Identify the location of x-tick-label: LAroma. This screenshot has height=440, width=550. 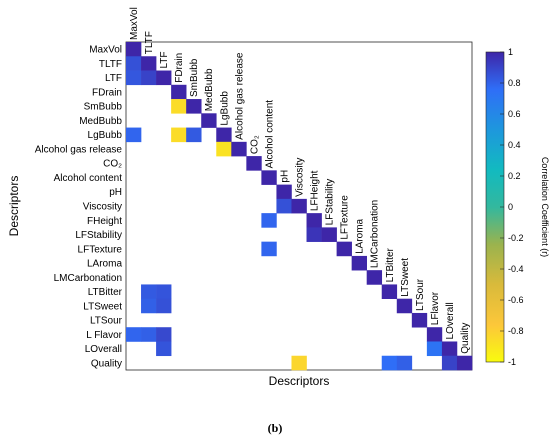
(360, 235).